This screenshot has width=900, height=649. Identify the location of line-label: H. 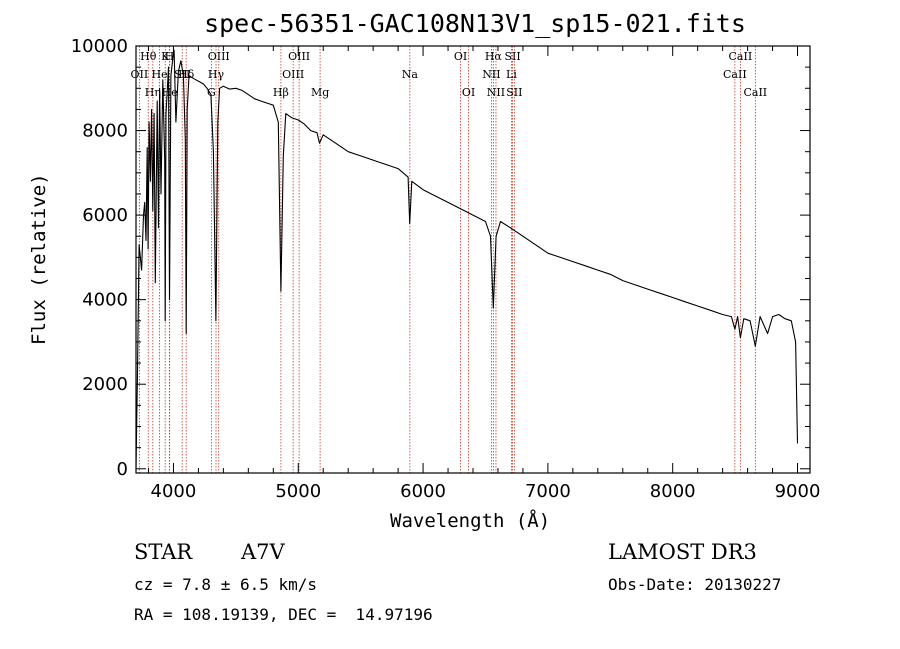
(170, 56).